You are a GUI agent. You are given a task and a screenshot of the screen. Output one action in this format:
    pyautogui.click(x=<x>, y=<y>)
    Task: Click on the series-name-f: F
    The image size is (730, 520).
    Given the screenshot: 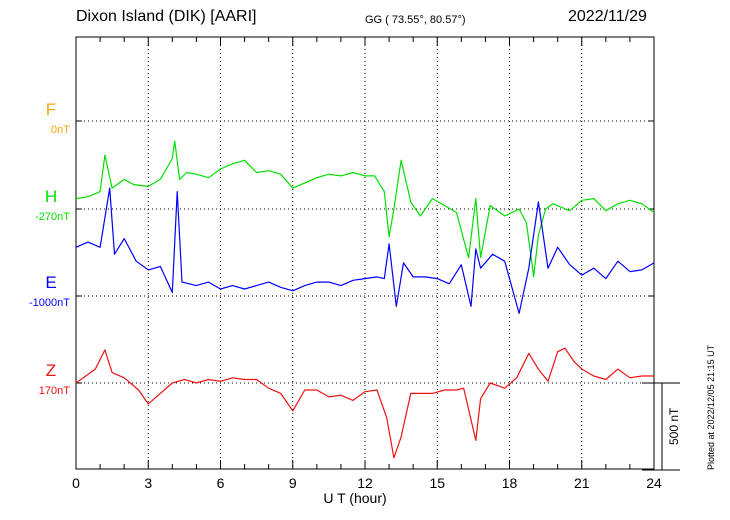 What is the action you would take?
    pyautogui.click(x=51, y=109)
    